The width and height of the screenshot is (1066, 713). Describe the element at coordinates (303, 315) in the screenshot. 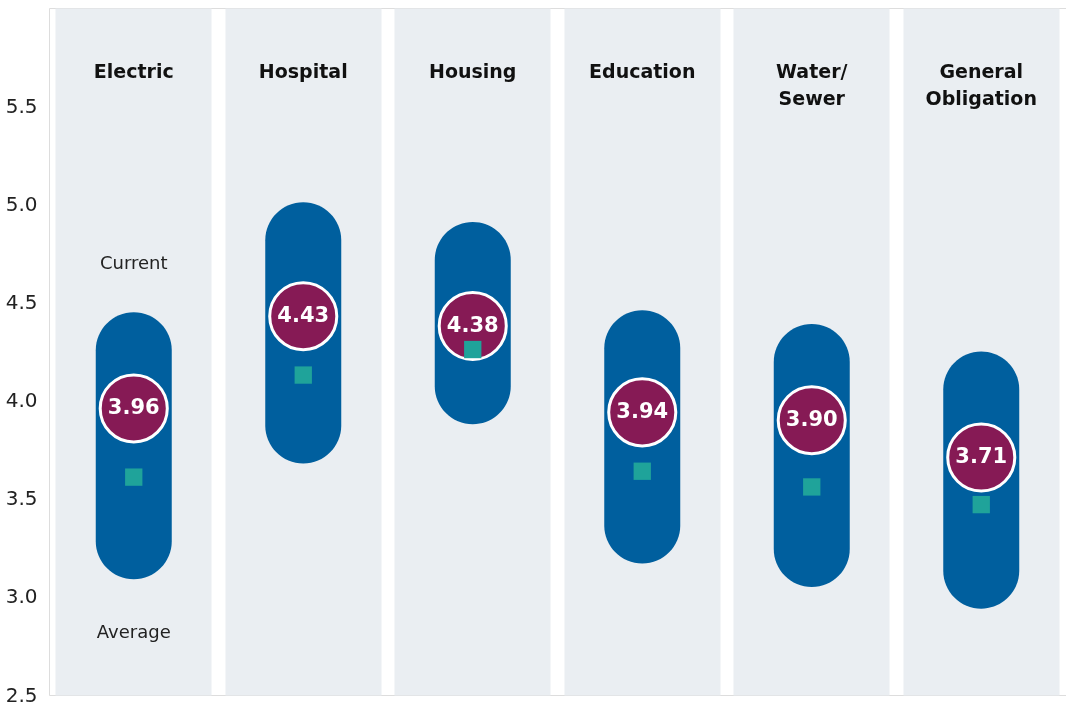

I see `data-label: 4.43` at that location.